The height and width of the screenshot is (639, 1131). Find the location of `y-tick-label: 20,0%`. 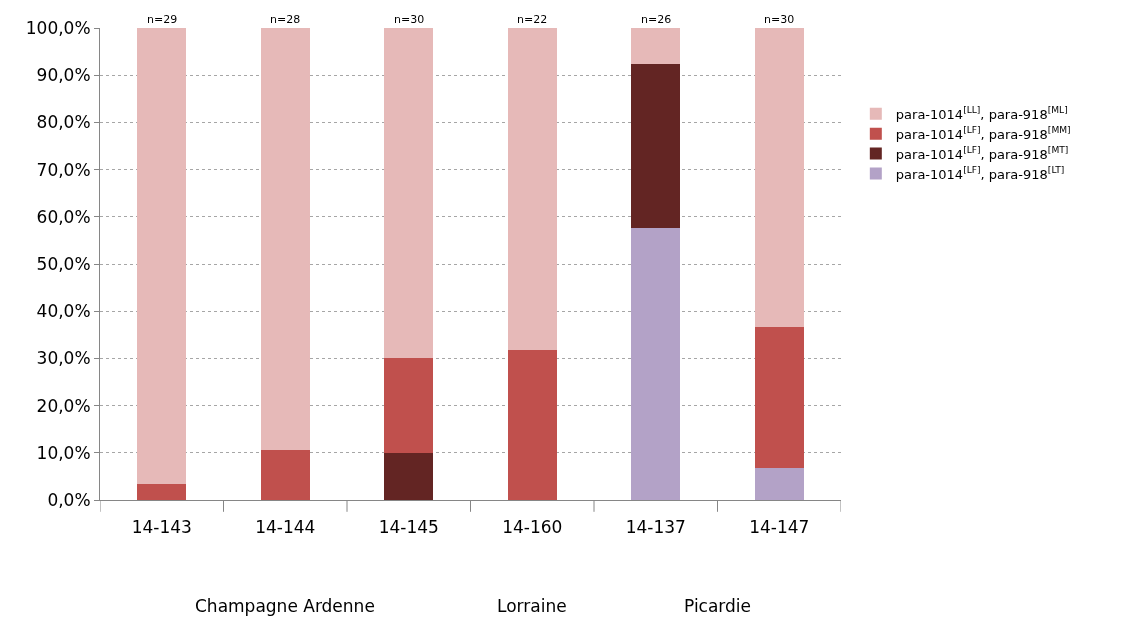

y-tick-label: 20,0% is located at coordinates (63, 405).